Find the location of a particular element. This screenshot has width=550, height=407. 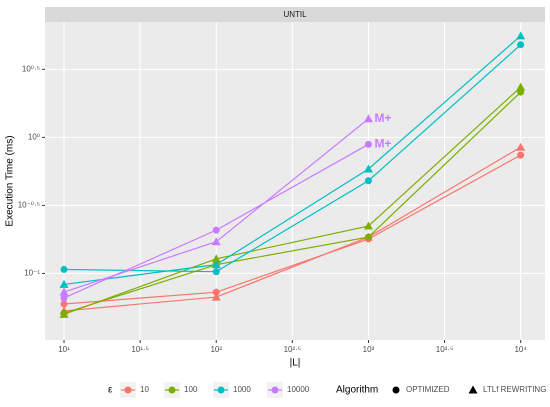

legend-label: 10000 is located at coordinates (298, 389).